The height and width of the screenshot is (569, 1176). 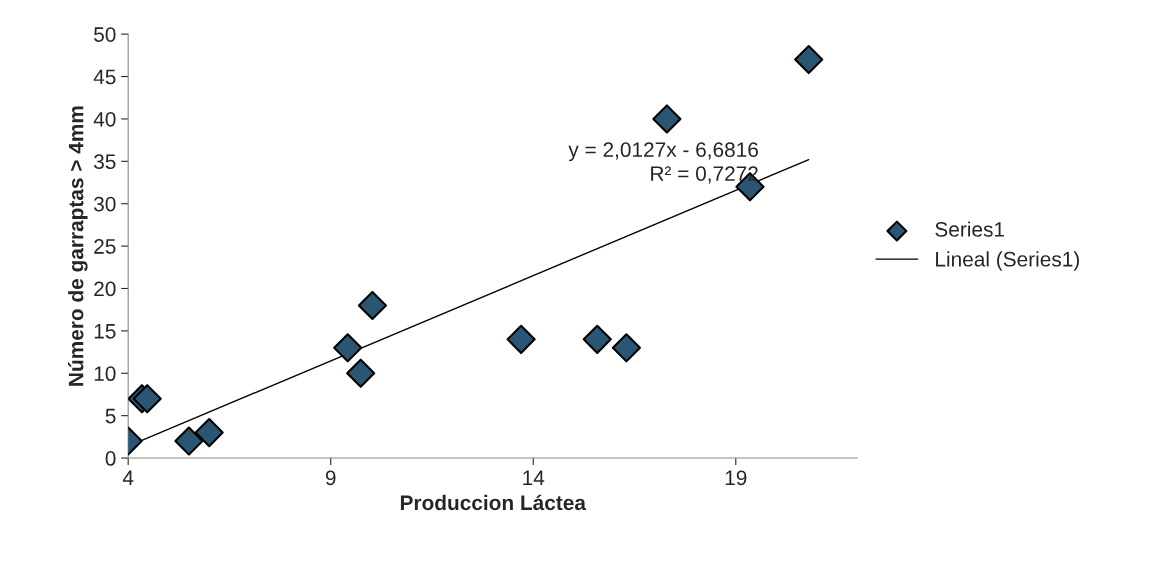 What do you see at coordinates (77, 246) in the screenshot?
I see `y-axis-title: Número de garraptas > 4mm` at bounding box center [77, 246].